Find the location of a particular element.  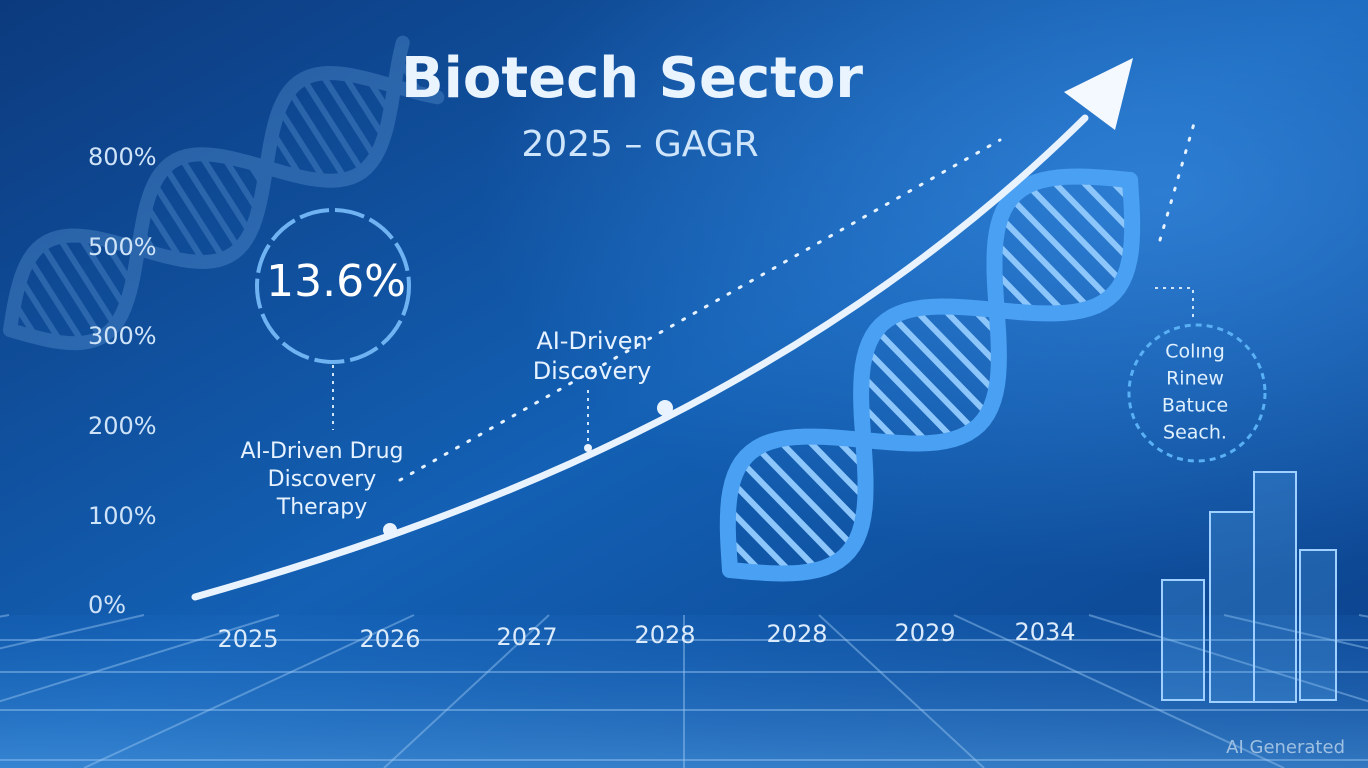

annotation-line: AI-Driven Drug is located at coordinates (322, 451).